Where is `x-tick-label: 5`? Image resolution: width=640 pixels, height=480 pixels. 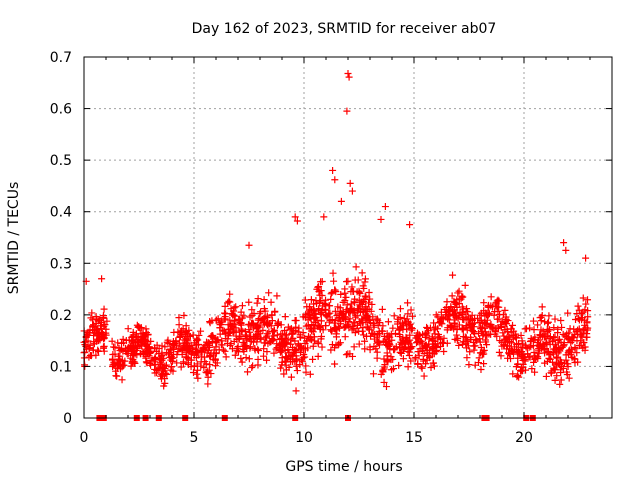
x-tick-label: 5 is located at coordinates (194, 438).